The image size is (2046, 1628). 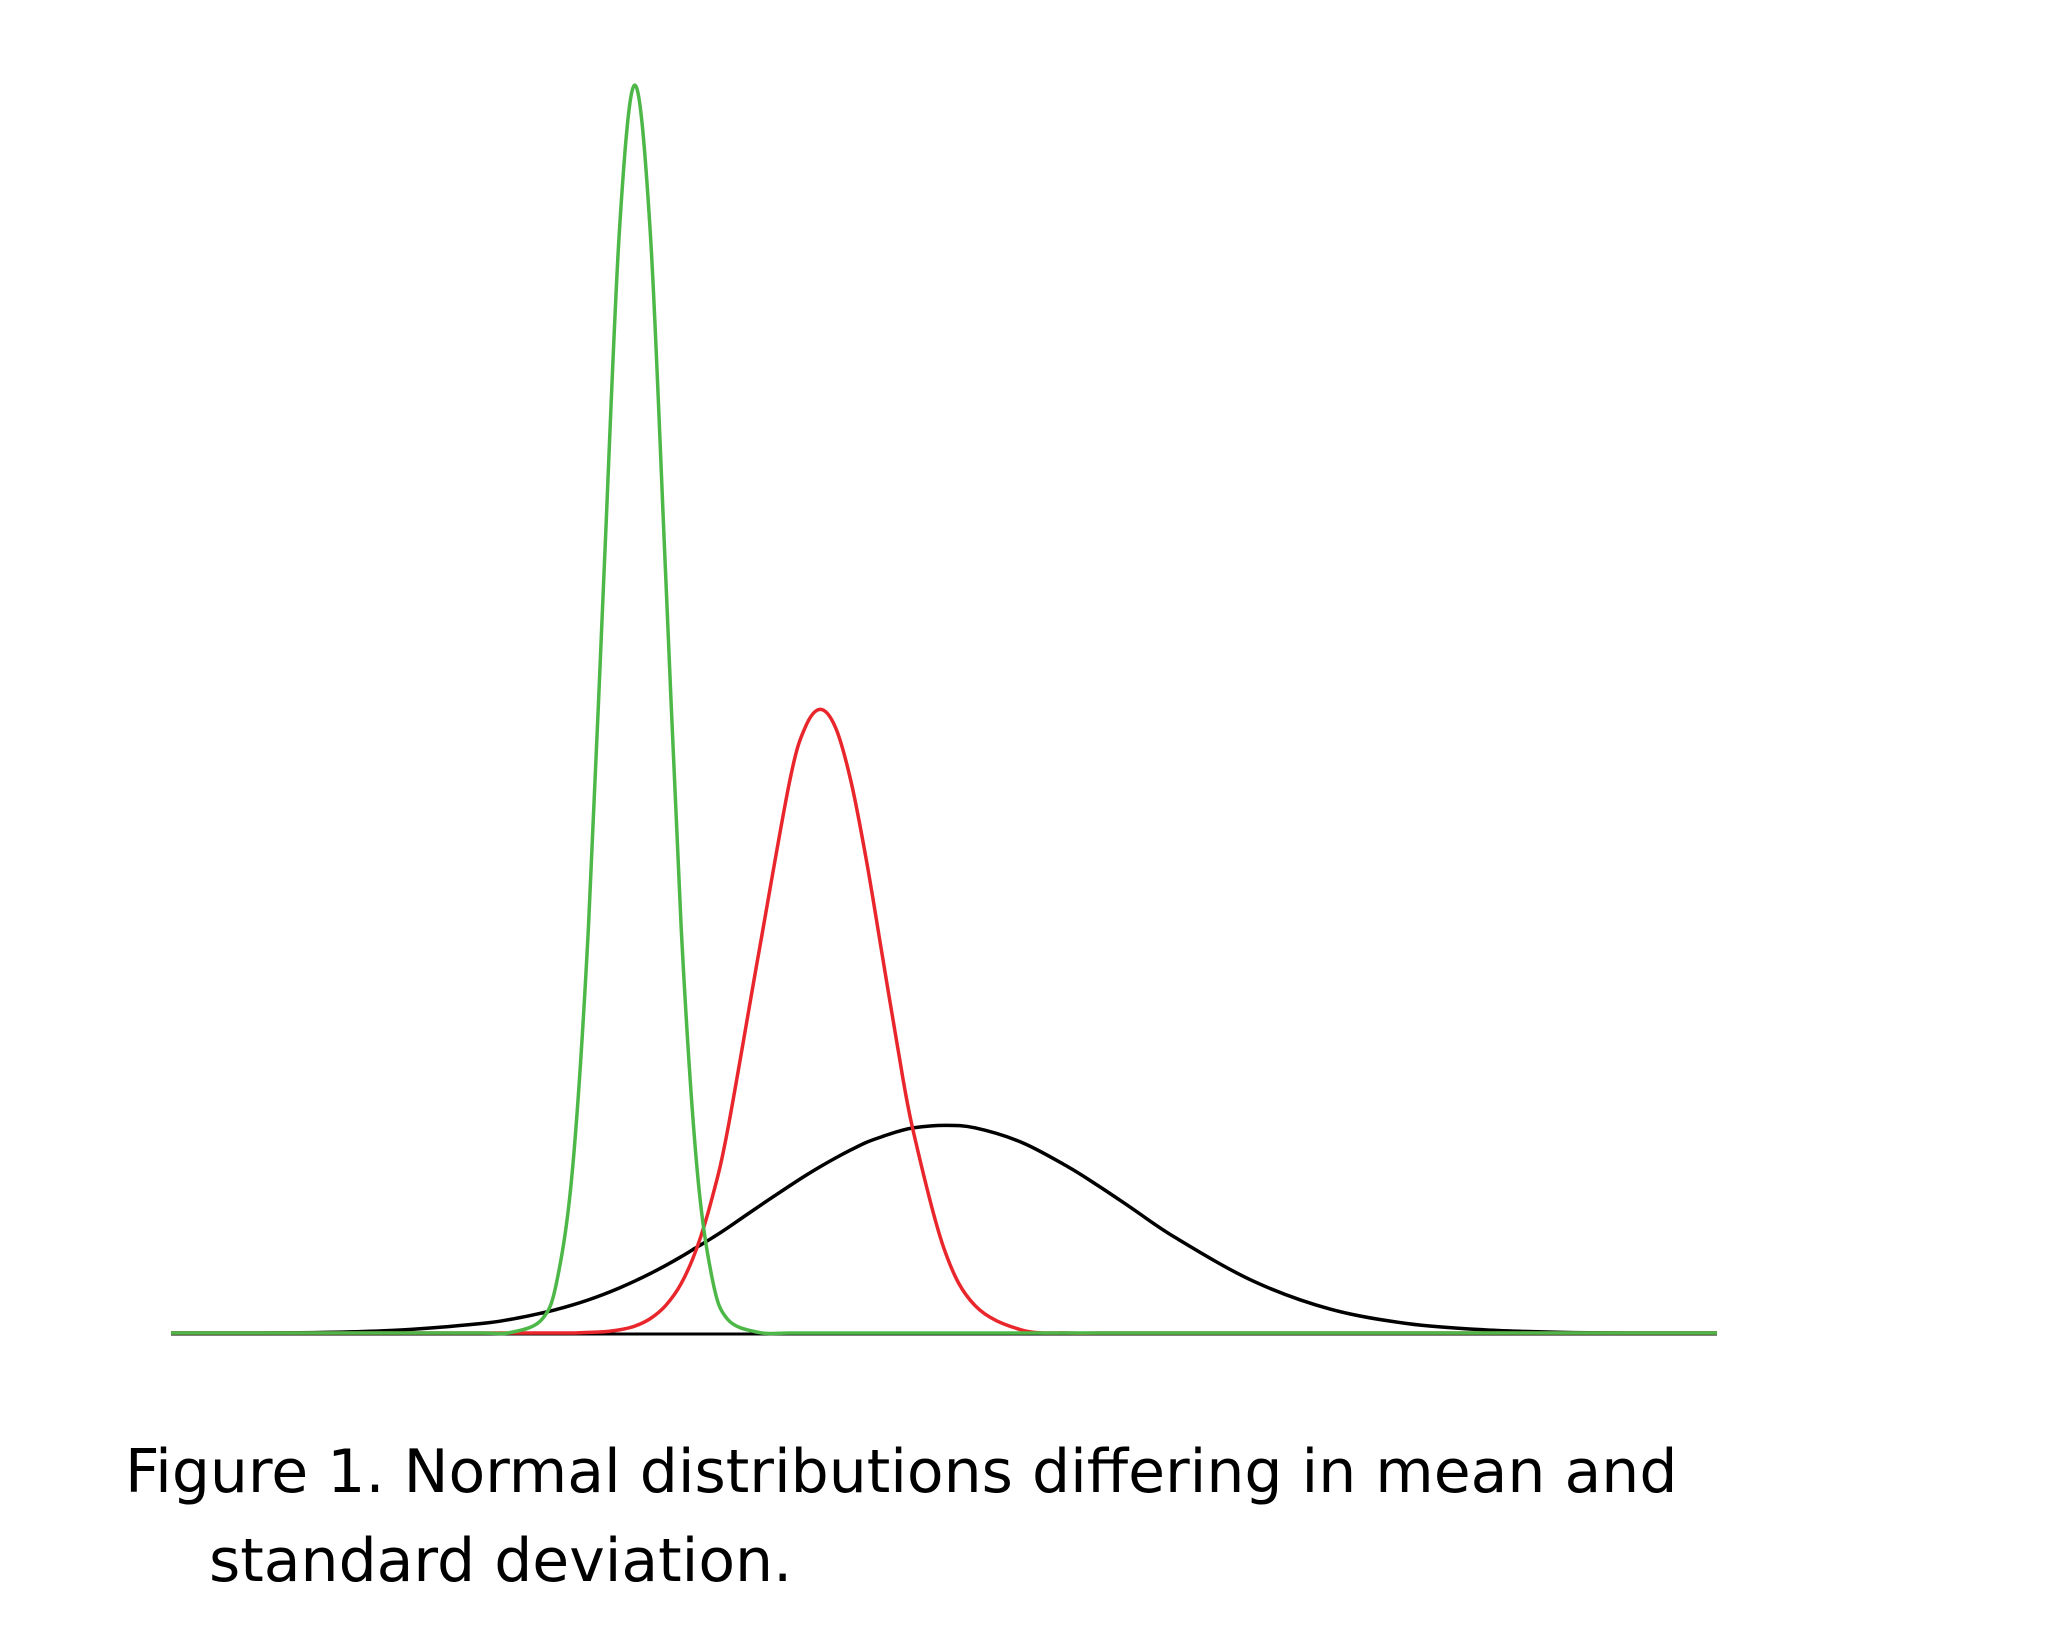 What do you see at coordinates (501, 1561) in the screenshot?
I see `caption-line: standard deviation.` at bounding box center [501, 1561].